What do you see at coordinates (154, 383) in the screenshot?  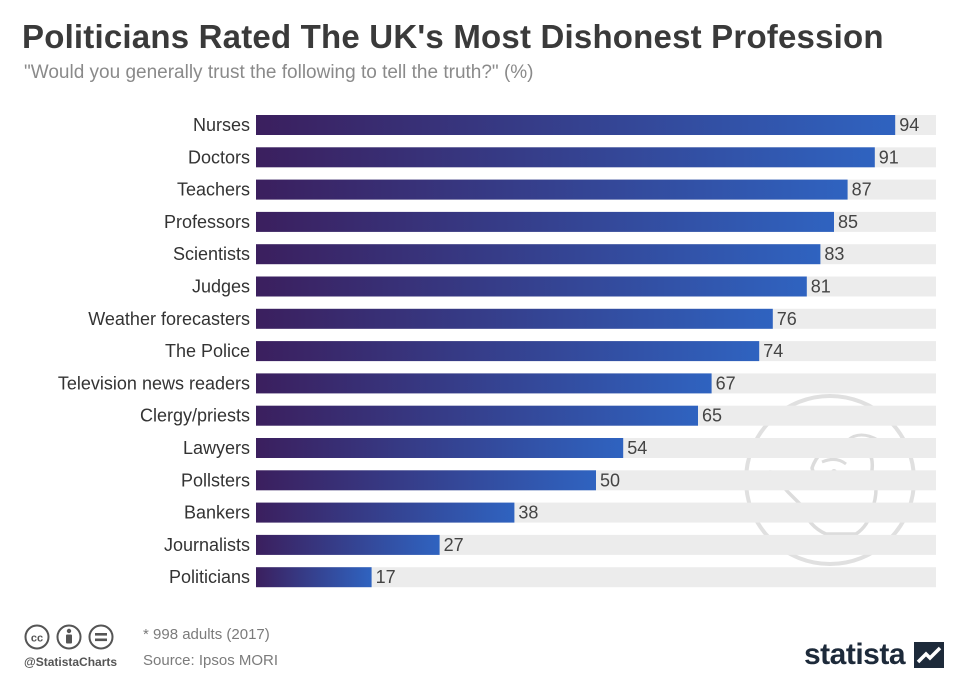 I see `category-label: Television news readers` at bounding box center [154, 383].